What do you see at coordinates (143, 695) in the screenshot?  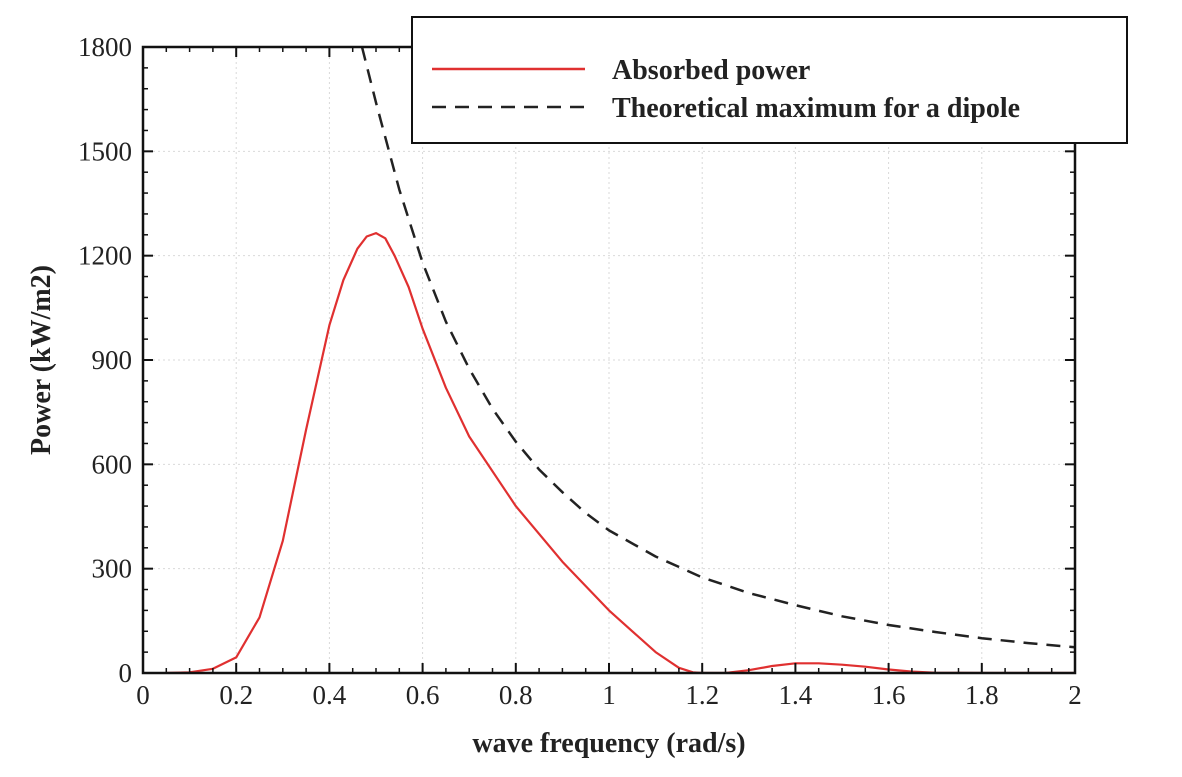 I see `x-tick-label: 0` at bounding box center [143, 695].